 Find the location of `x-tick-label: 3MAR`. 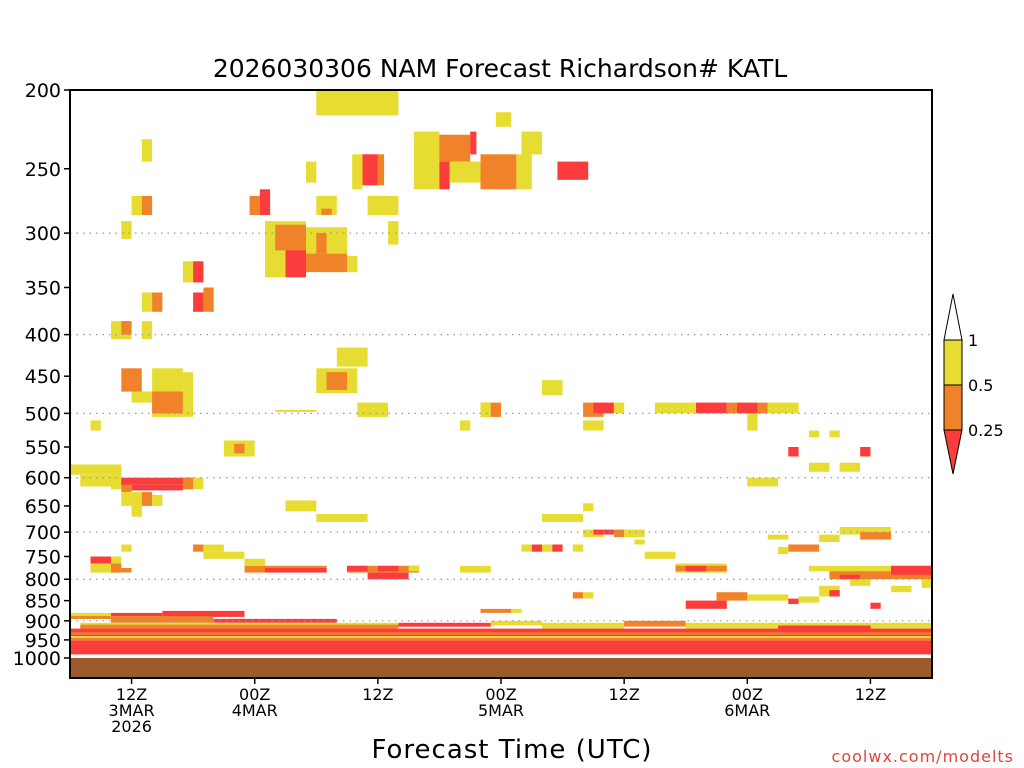

x-tick-label: 3MAR is located at coordinates (132, 710).